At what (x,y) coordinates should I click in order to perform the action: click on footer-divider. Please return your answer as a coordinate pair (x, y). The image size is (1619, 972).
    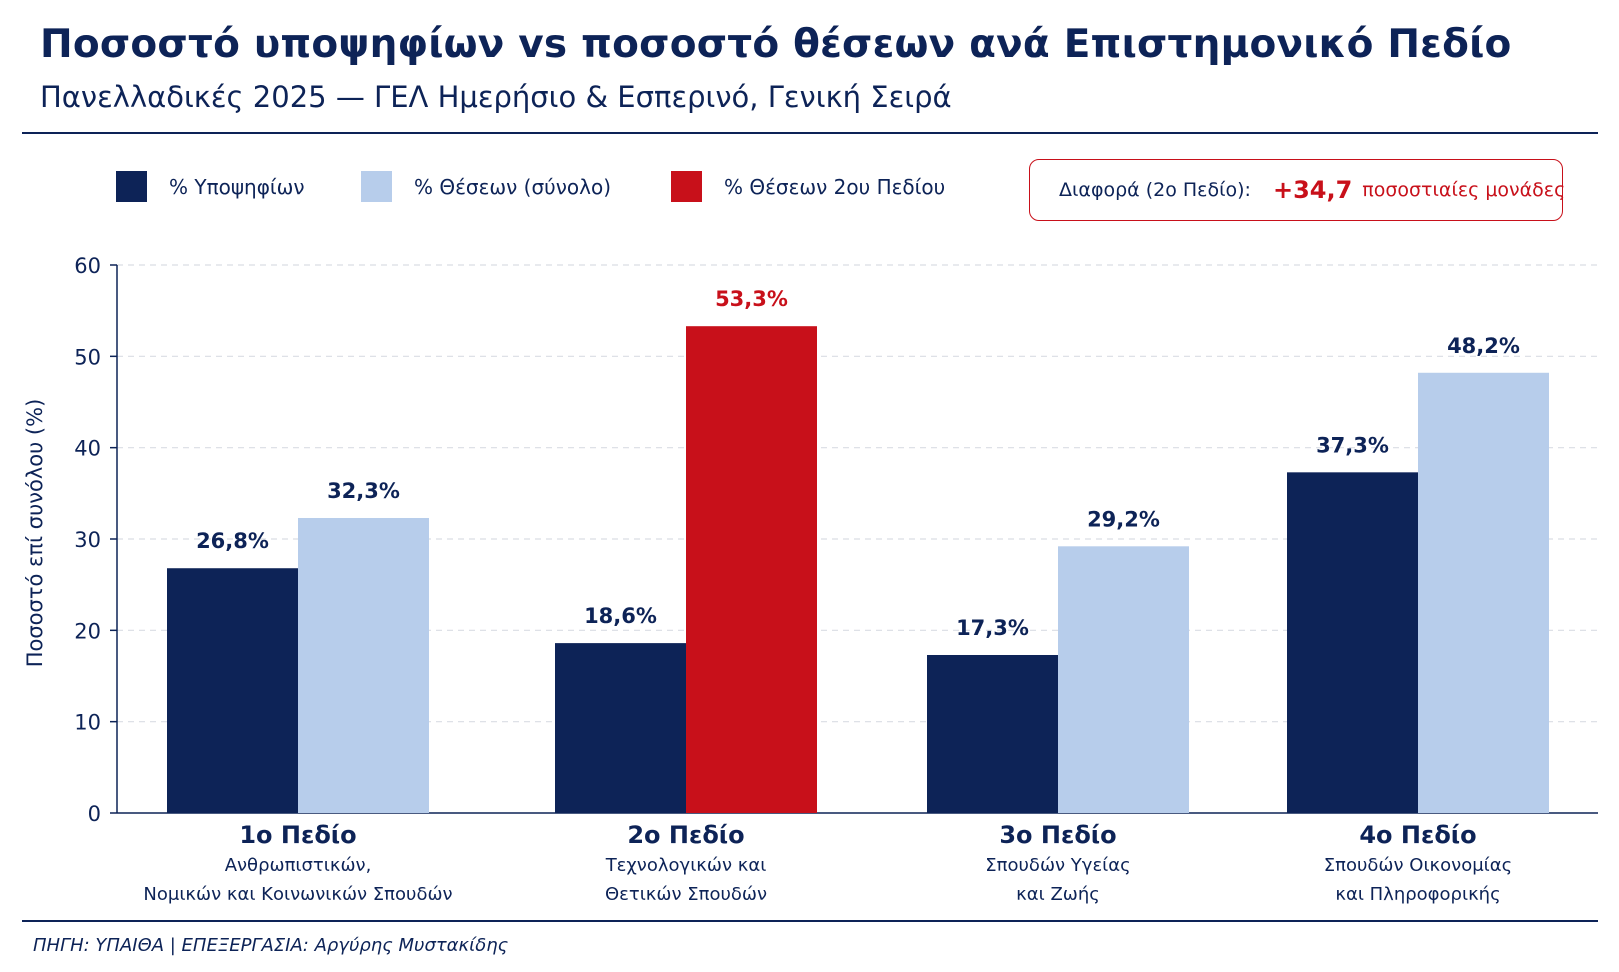
    Looking at the image, I should click on (810, 921).